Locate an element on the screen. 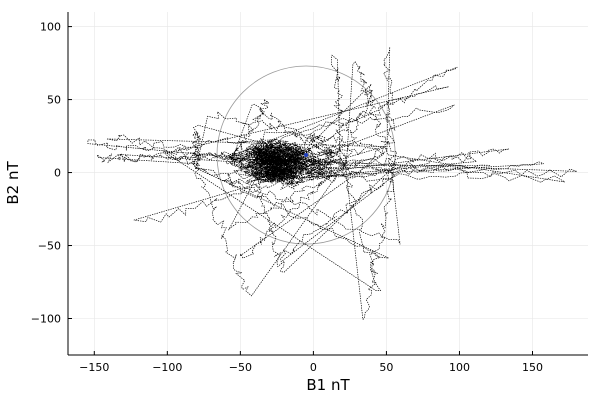  y-tick-label: 100 is located at coordinates (50, 27).